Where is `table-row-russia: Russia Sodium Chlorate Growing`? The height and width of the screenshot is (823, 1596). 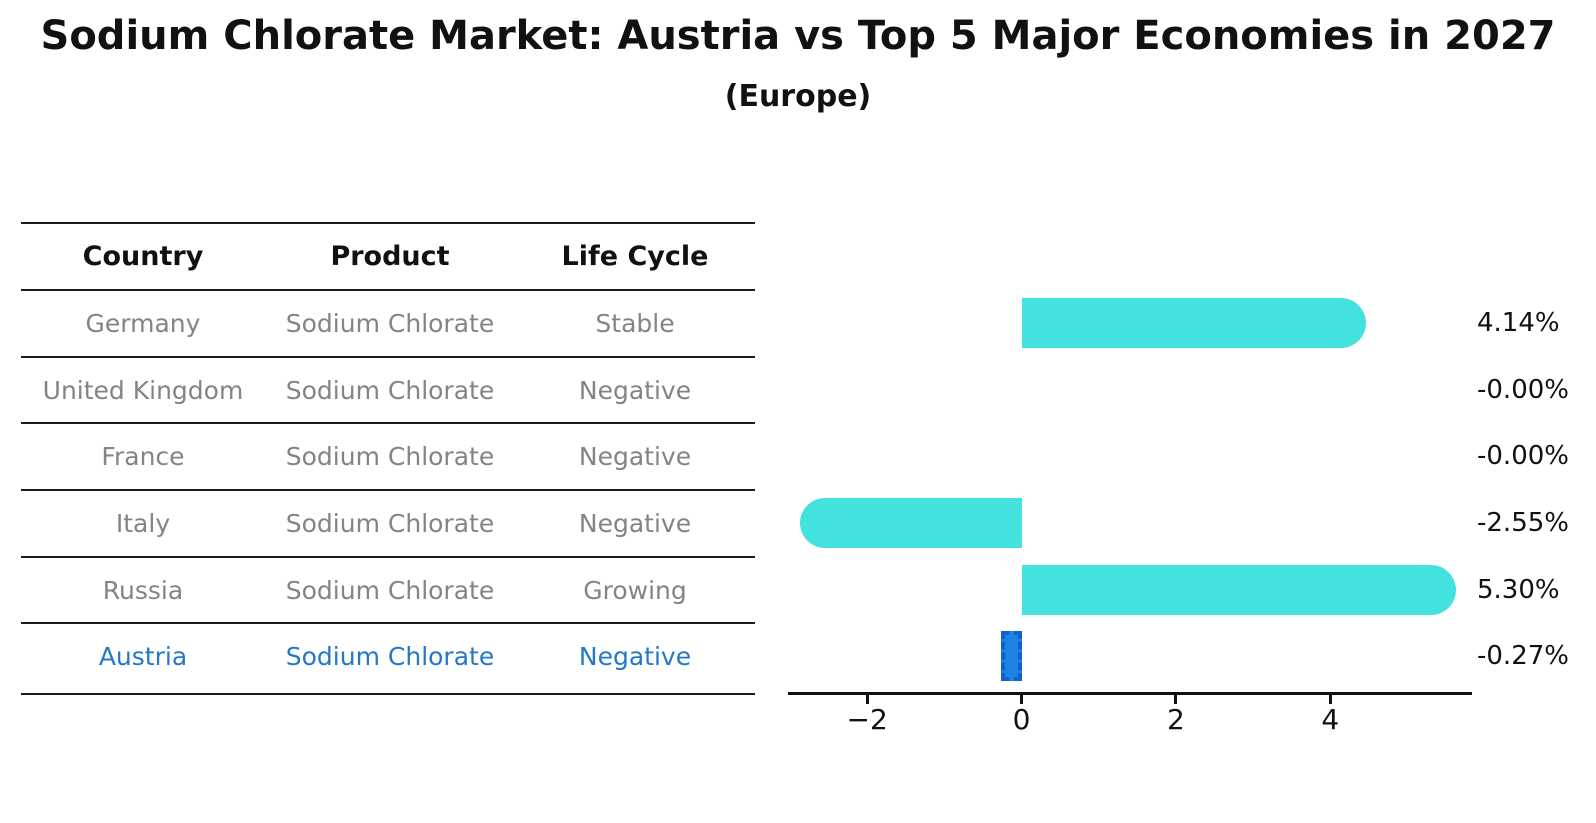 table-row-russia: Russia Sodium Chlorate Growing is located at coordinates (388, 590).